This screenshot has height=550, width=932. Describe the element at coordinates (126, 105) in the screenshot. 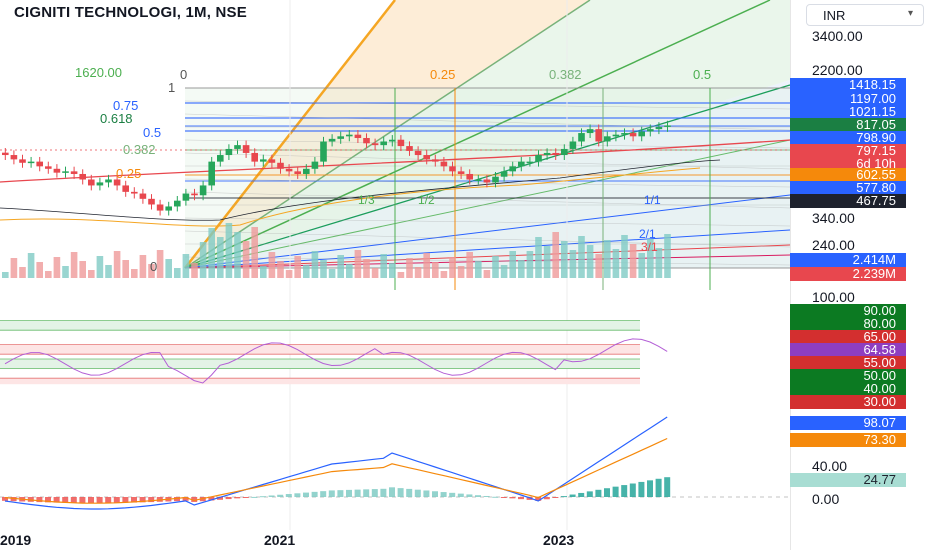

I see `fib-label: 0.75` at that location.